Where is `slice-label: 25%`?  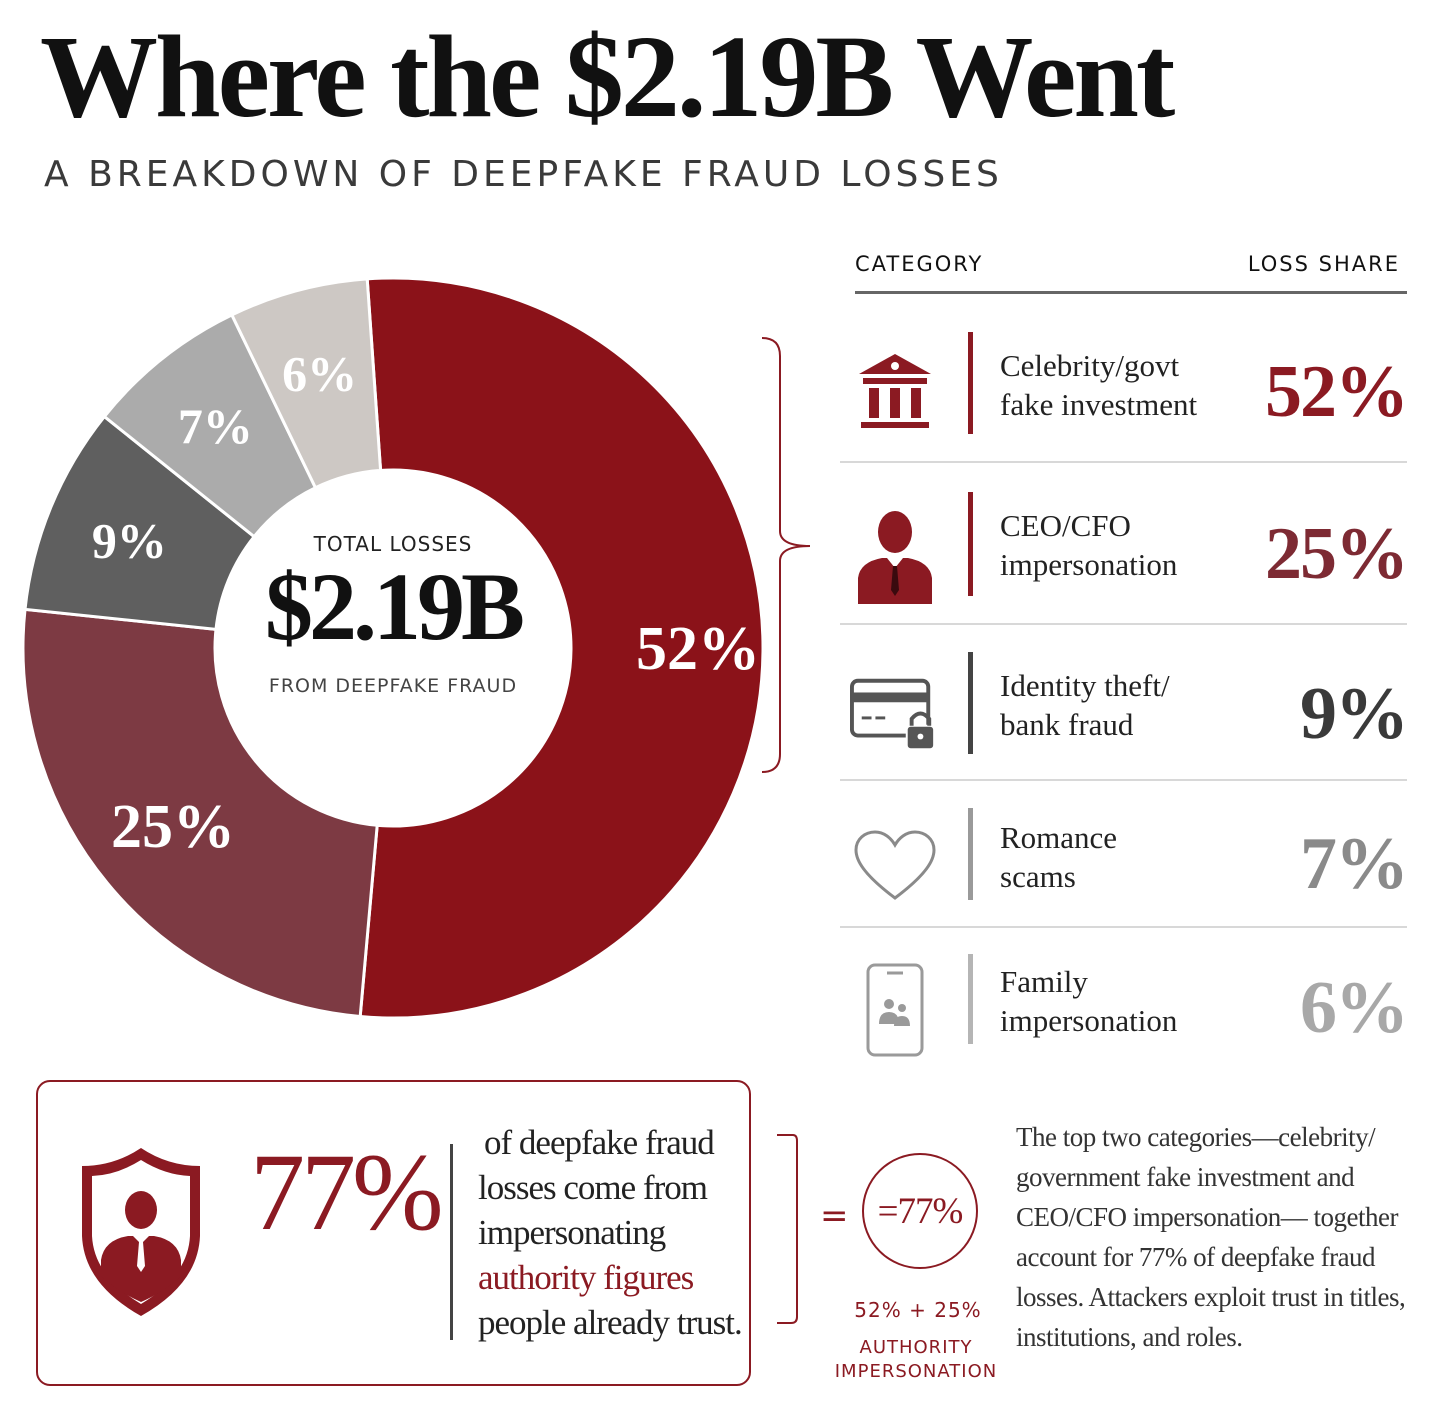 slice-label: 25% is located at coordinates (173, 827).